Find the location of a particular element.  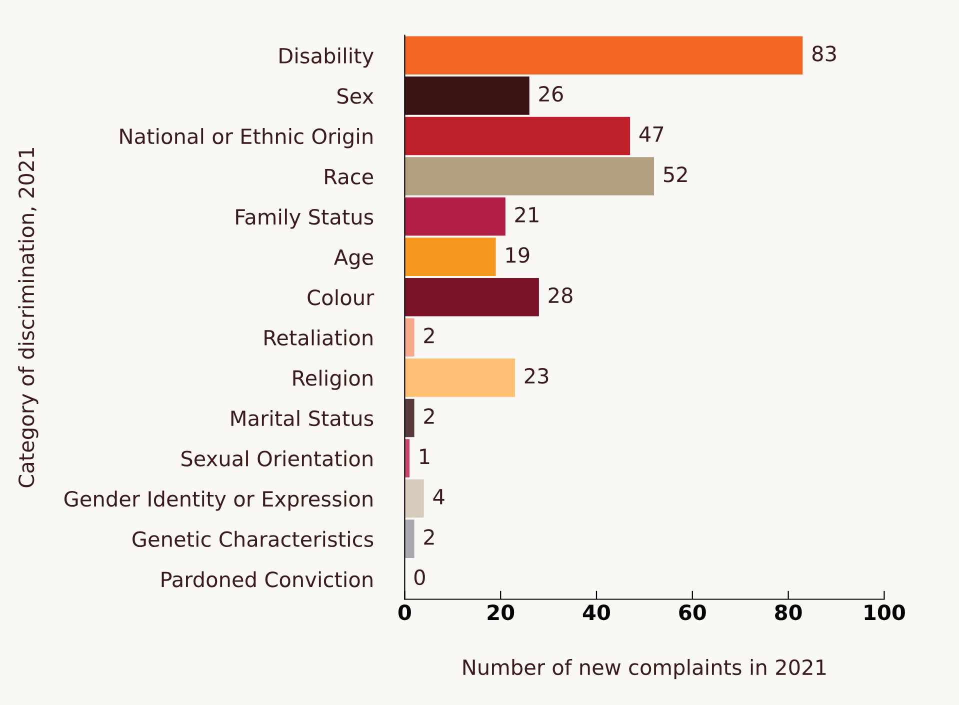

y-tick-label: Religion is located at coordinates (332, 380).